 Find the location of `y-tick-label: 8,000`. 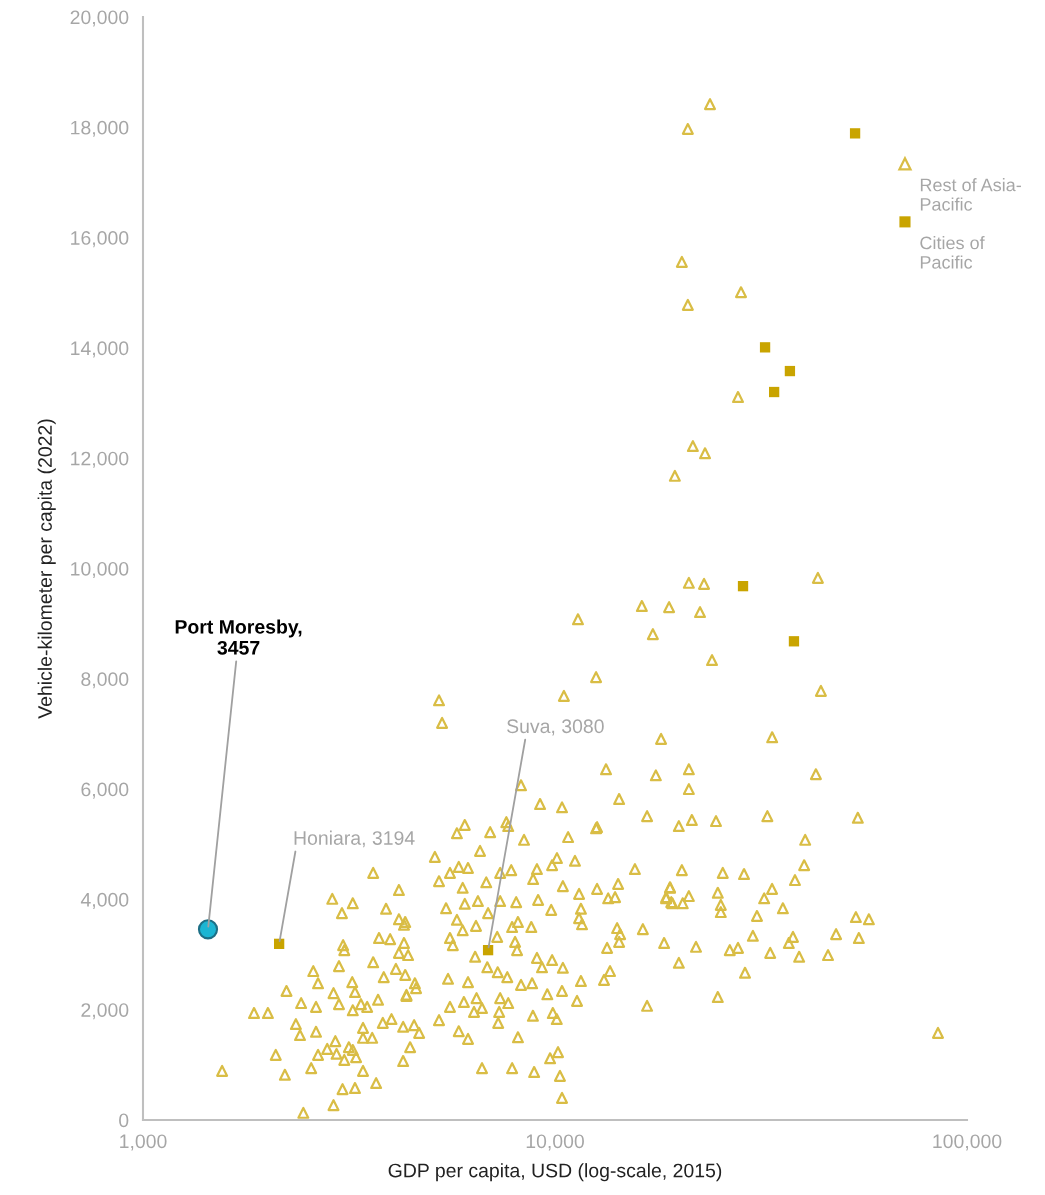

y-tick-label: 8,000 is located at coordinates (105, 680).